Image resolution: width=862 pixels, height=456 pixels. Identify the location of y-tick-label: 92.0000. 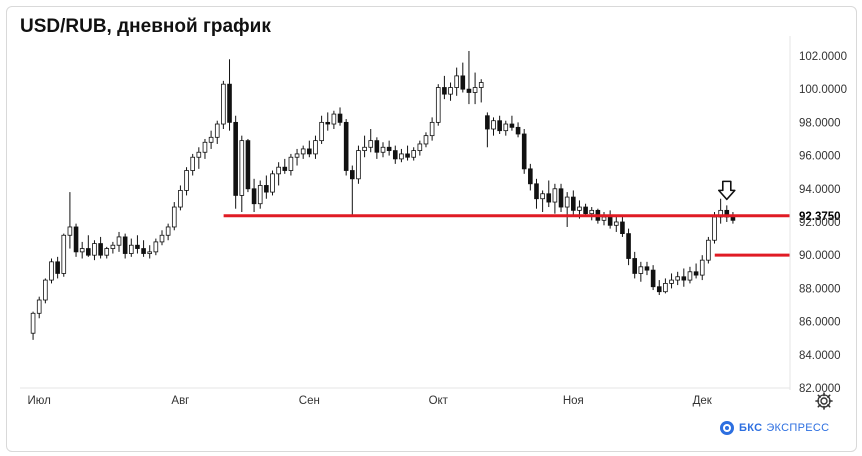
(820, 223).